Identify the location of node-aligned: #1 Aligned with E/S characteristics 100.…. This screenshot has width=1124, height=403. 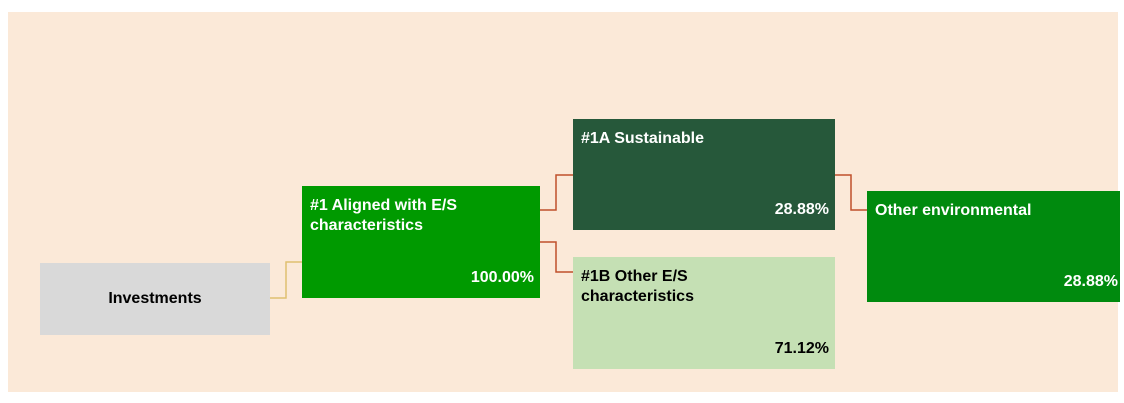
(421, 242).